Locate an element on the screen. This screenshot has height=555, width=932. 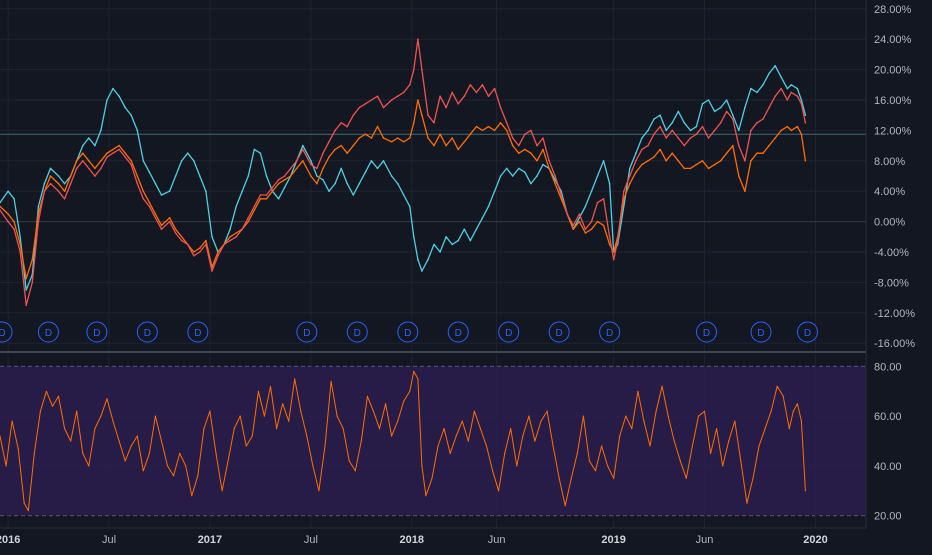
dividend-marker-label: D is located at coordinates (706, 333).